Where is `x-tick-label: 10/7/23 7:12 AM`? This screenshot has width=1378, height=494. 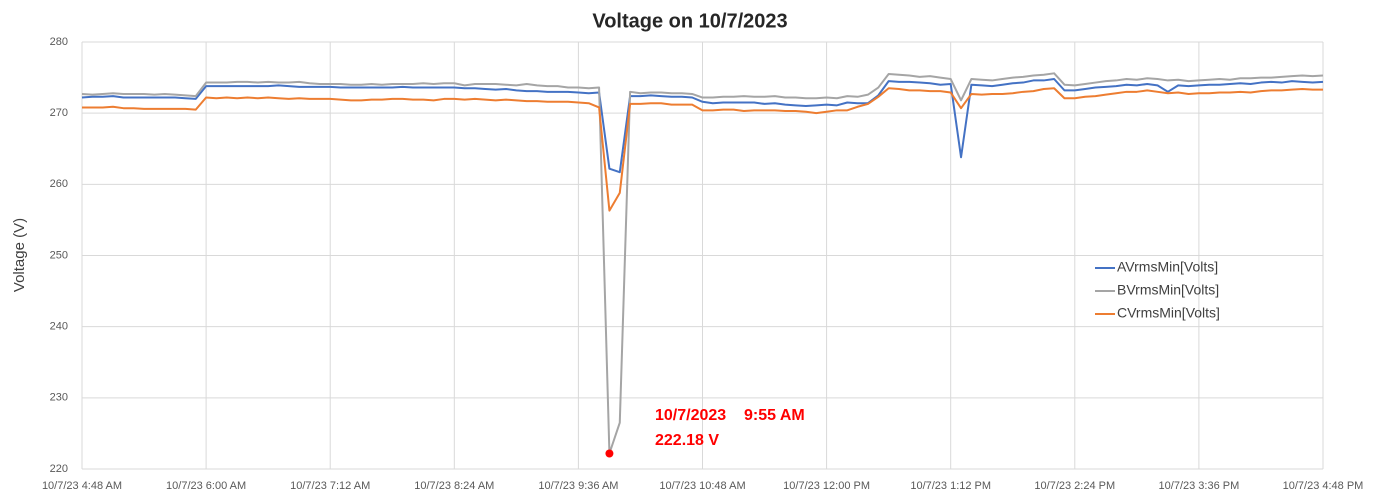
x-tick-label: 10/7/23 7:12 AM is located at coordinates (330, 486).